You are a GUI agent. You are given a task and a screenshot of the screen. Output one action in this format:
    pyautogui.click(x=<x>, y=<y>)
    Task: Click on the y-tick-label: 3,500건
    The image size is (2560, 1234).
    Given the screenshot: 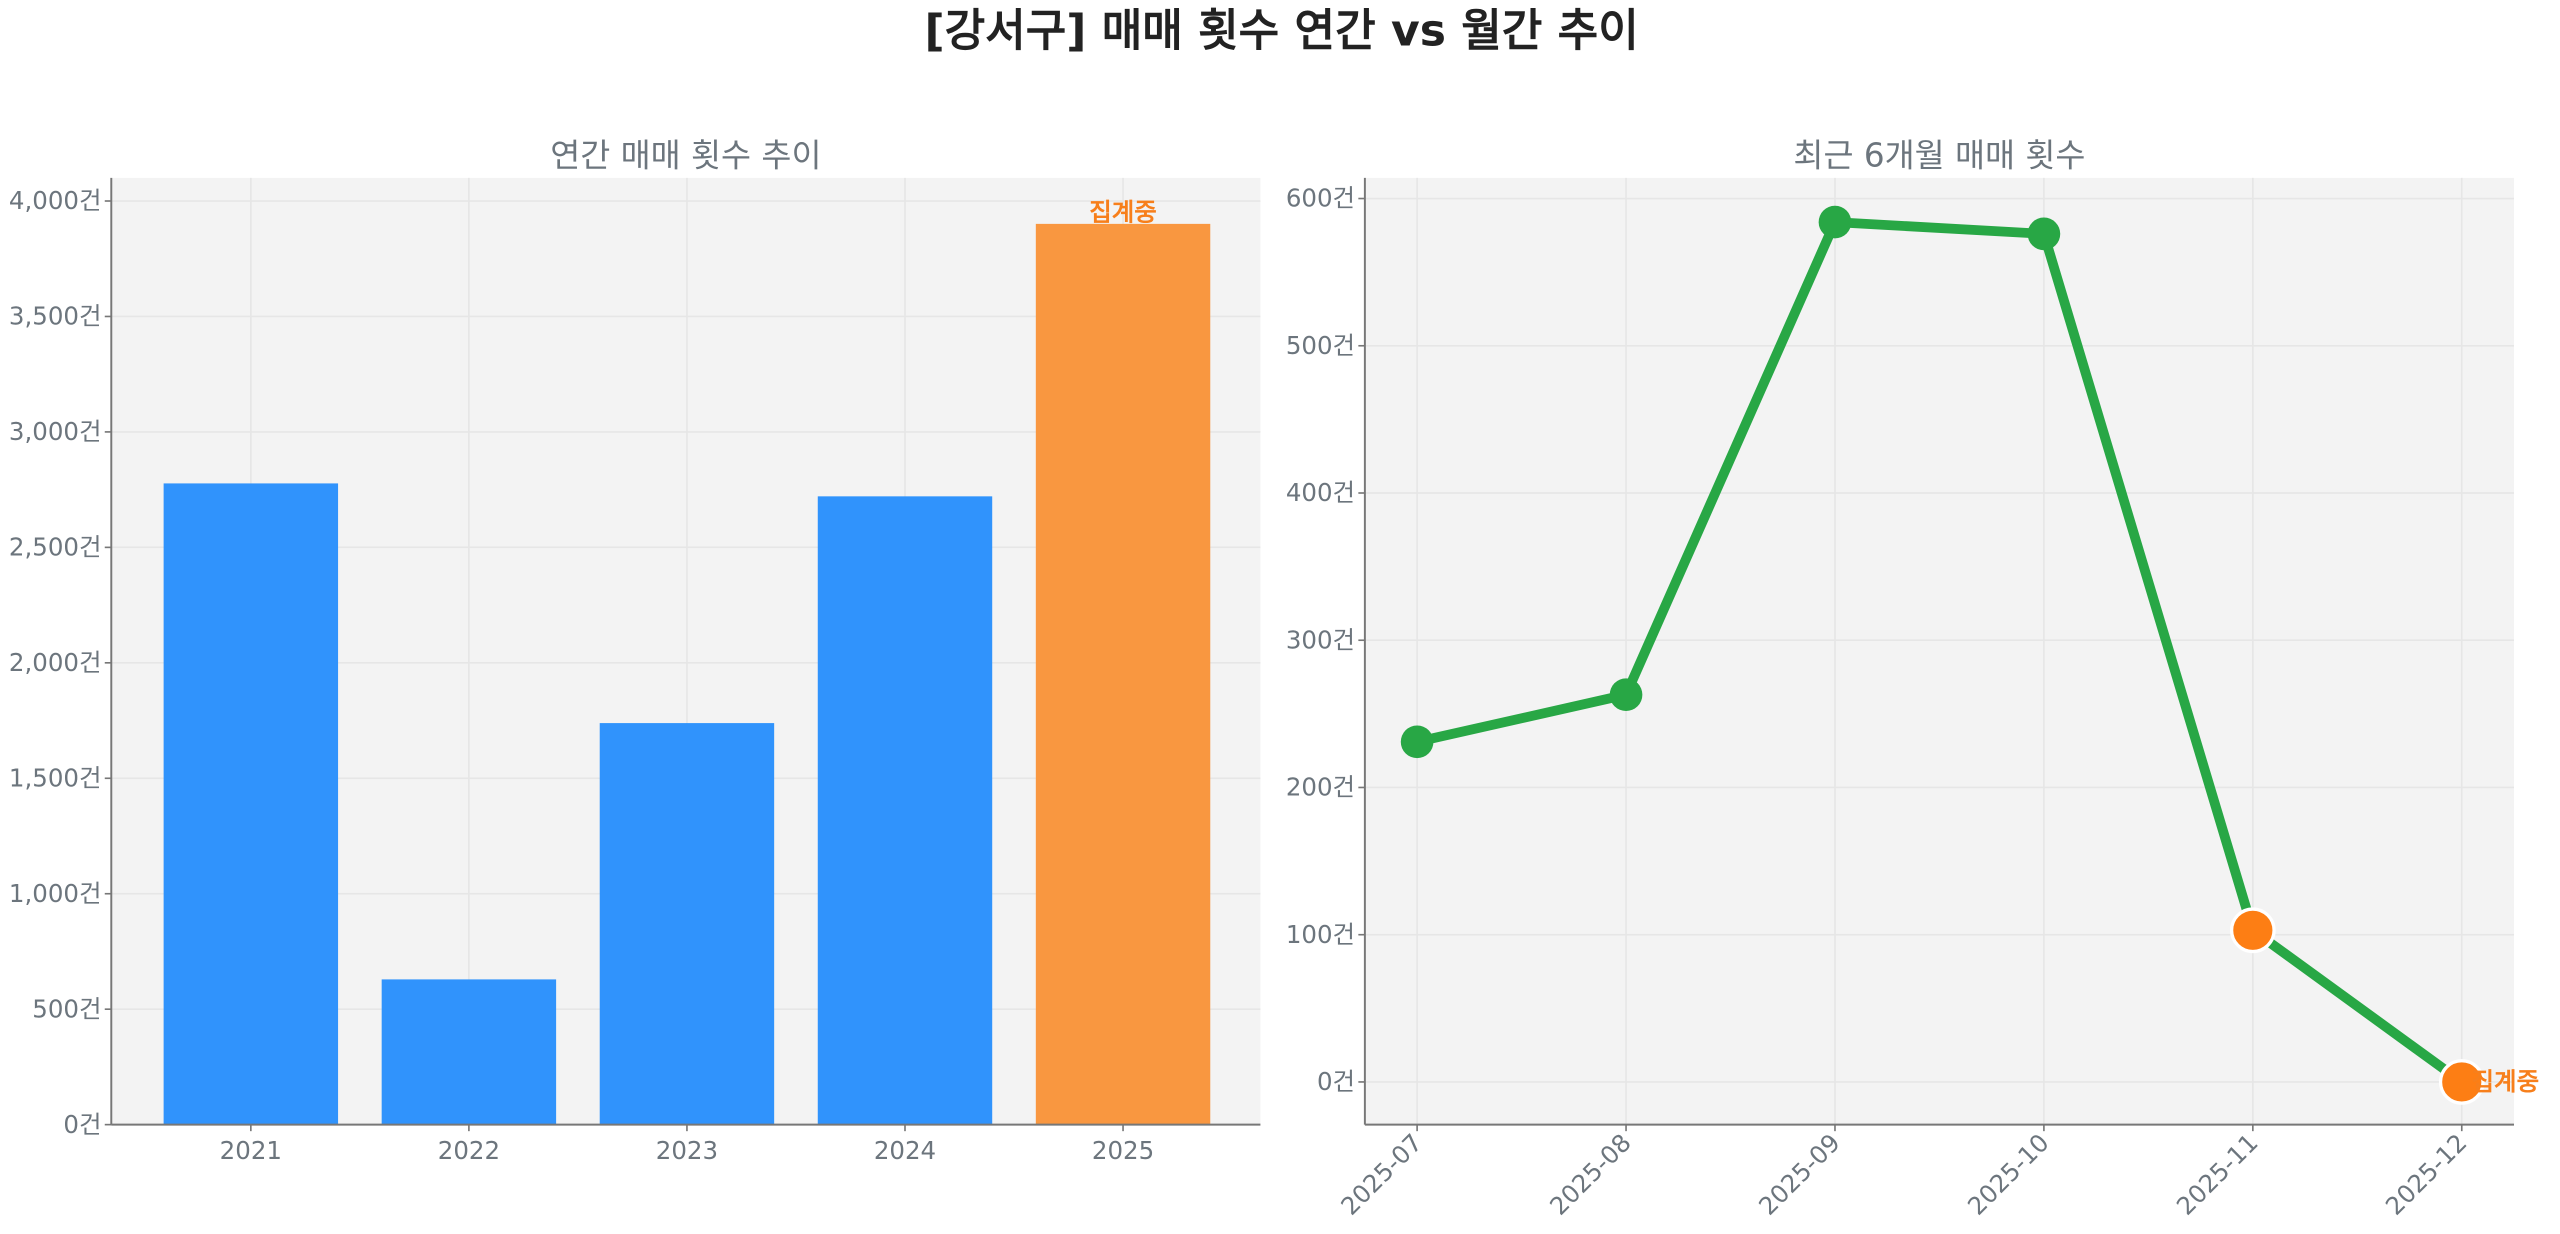 What is the action you would take?
    pyautogui.click(x=55, y=316)
    